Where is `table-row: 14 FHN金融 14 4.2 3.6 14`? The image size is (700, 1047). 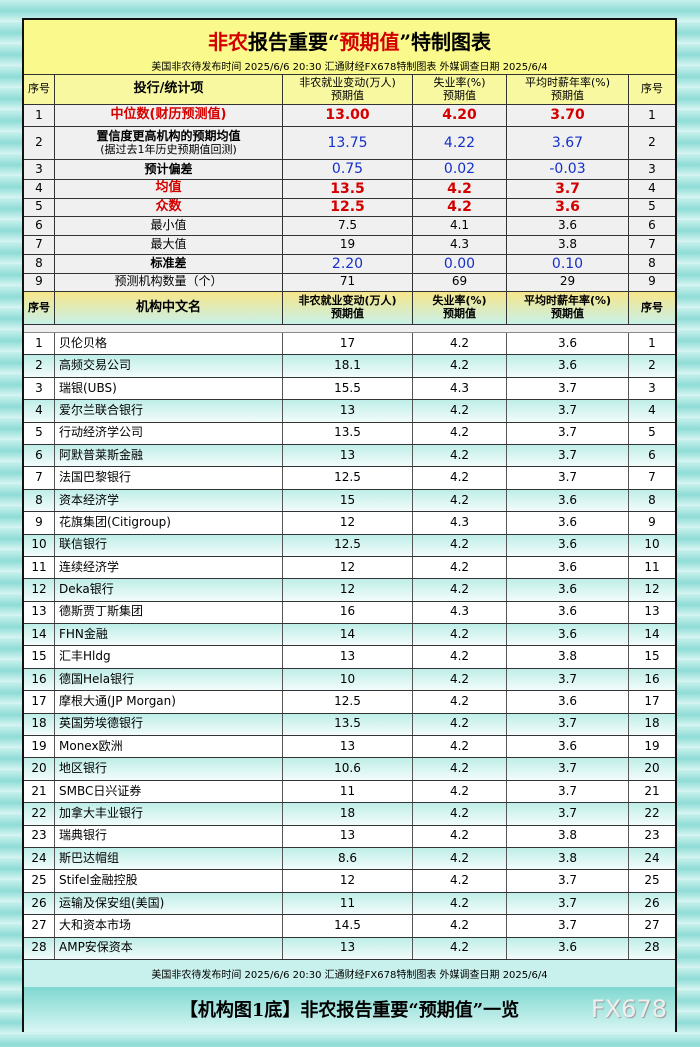 table-row: 14 FHN金融 14 4.2 3.6 14 is located at coordinates (349, 635).